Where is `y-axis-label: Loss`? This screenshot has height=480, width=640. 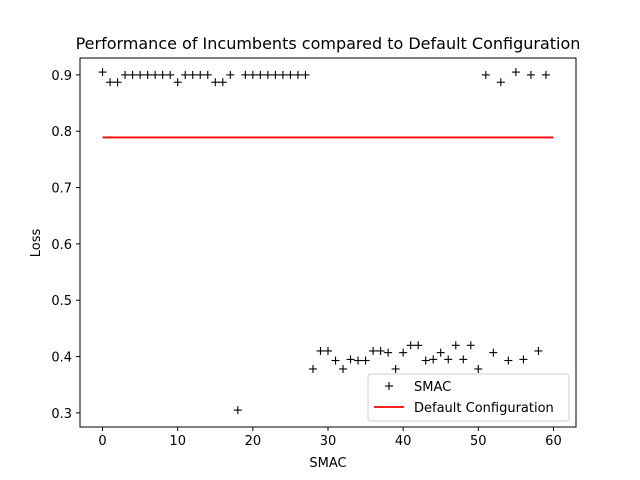 y-axis-label: Loss is located at coordinates (36, 243).